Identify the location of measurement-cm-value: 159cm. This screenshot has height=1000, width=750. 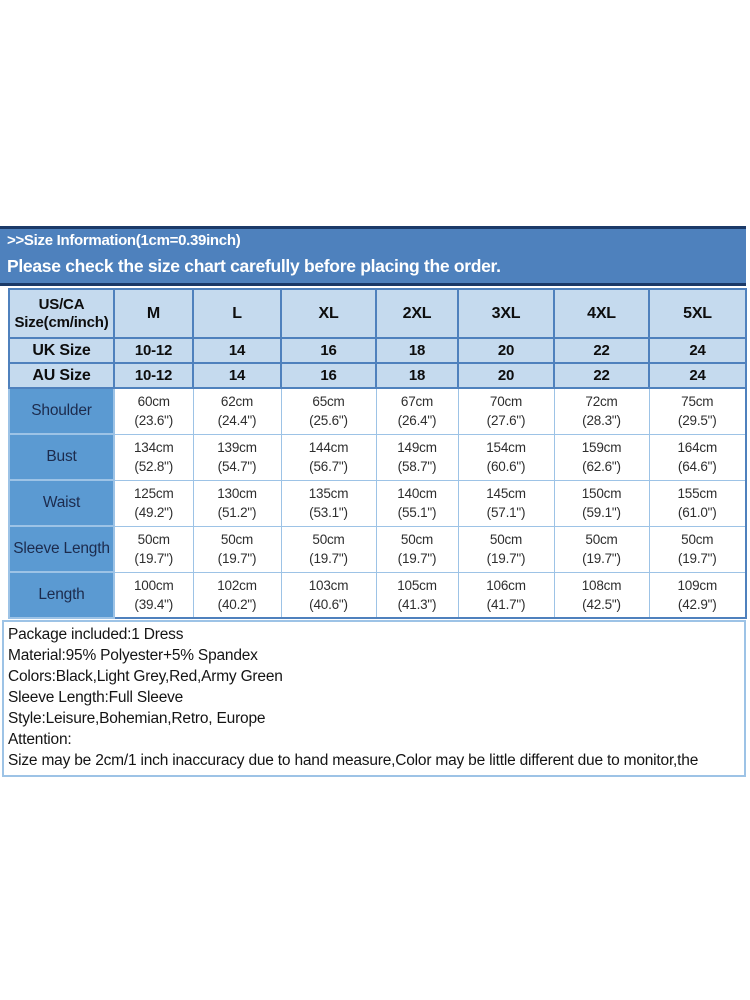
(601, 447).